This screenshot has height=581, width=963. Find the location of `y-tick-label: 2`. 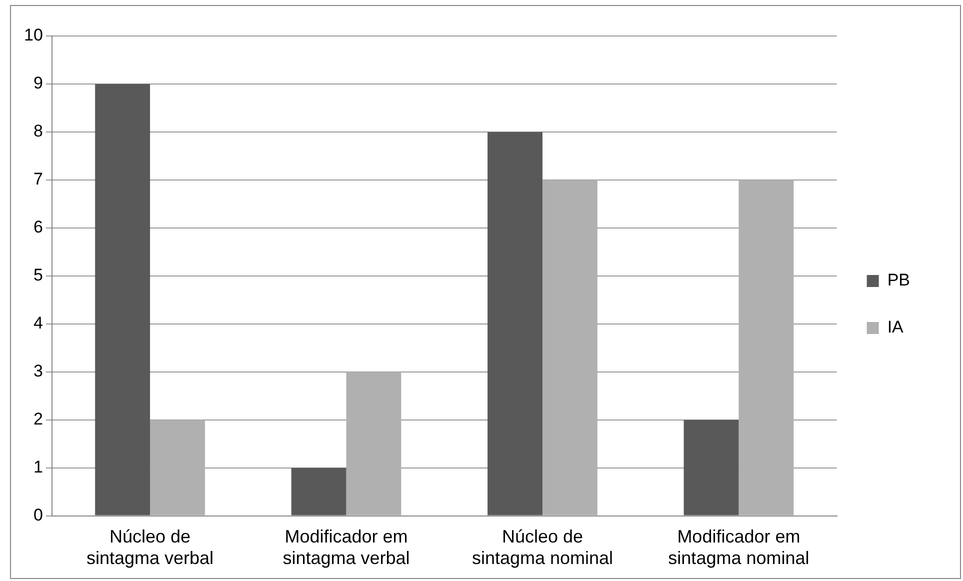

y-tick-label: 2 is located at coordinates (38, 419).